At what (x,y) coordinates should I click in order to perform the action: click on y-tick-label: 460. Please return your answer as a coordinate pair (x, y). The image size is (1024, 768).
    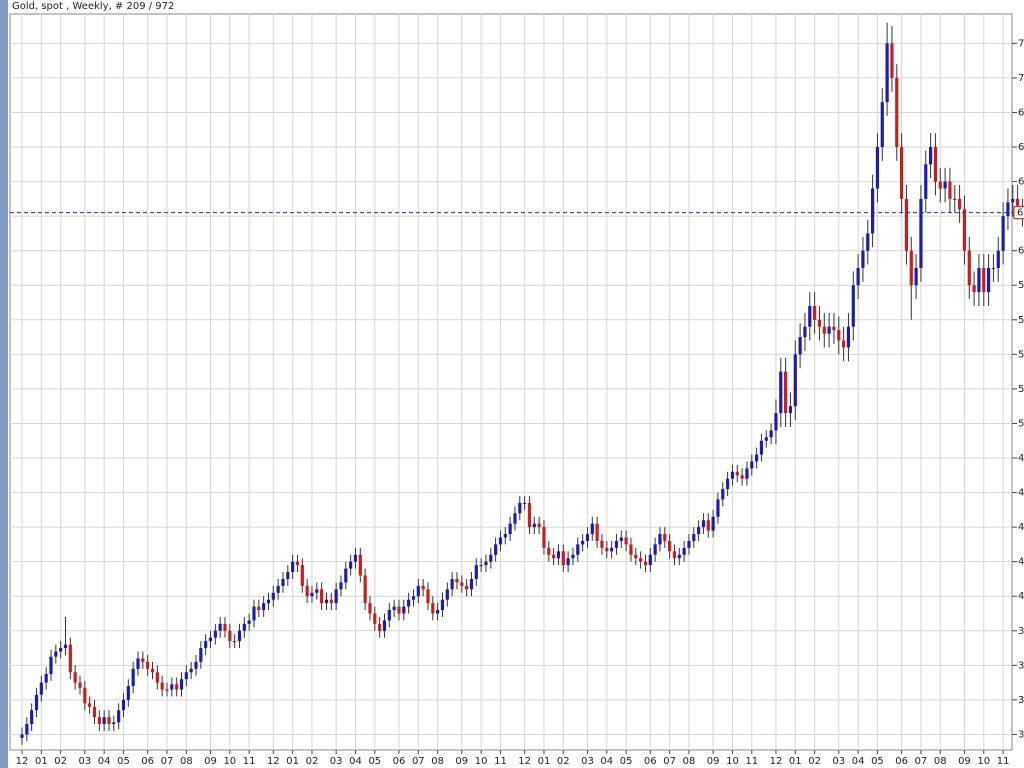
    Looking at the image, I should click on (1021, 493).